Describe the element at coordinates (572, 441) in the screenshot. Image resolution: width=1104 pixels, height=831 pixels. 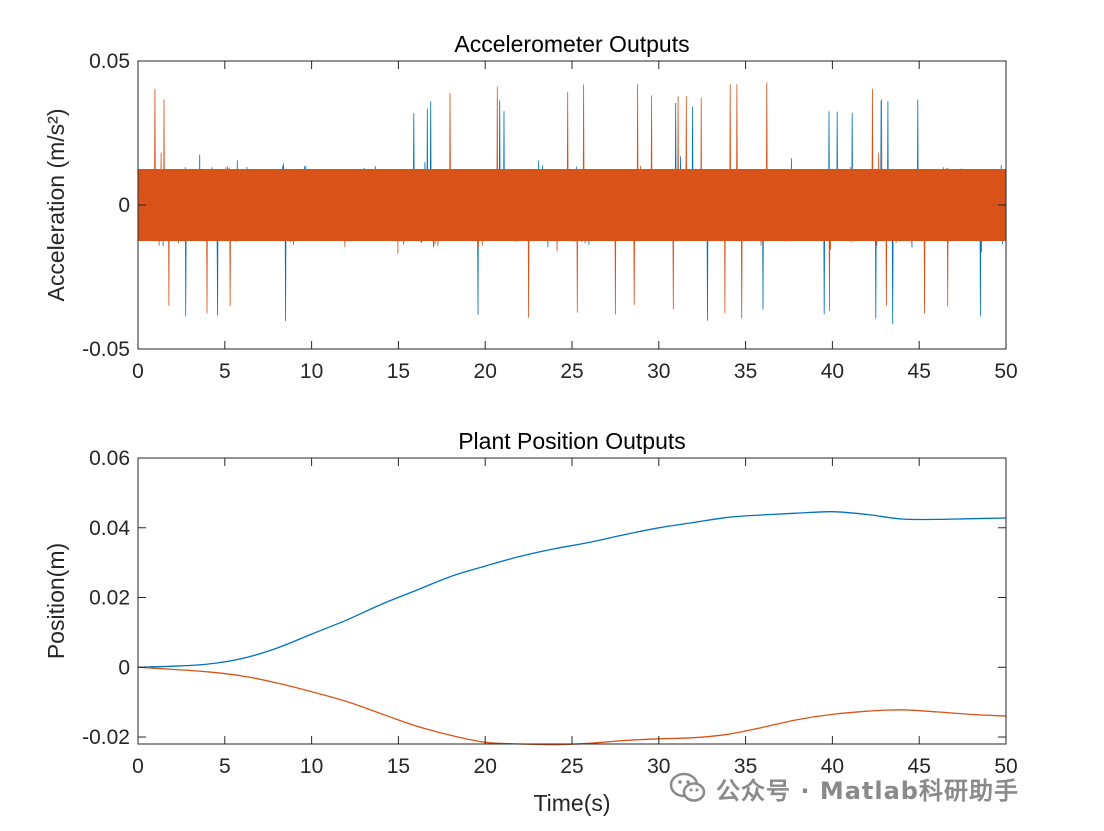
I see `position-title: Plant Position Outputs` at that location.